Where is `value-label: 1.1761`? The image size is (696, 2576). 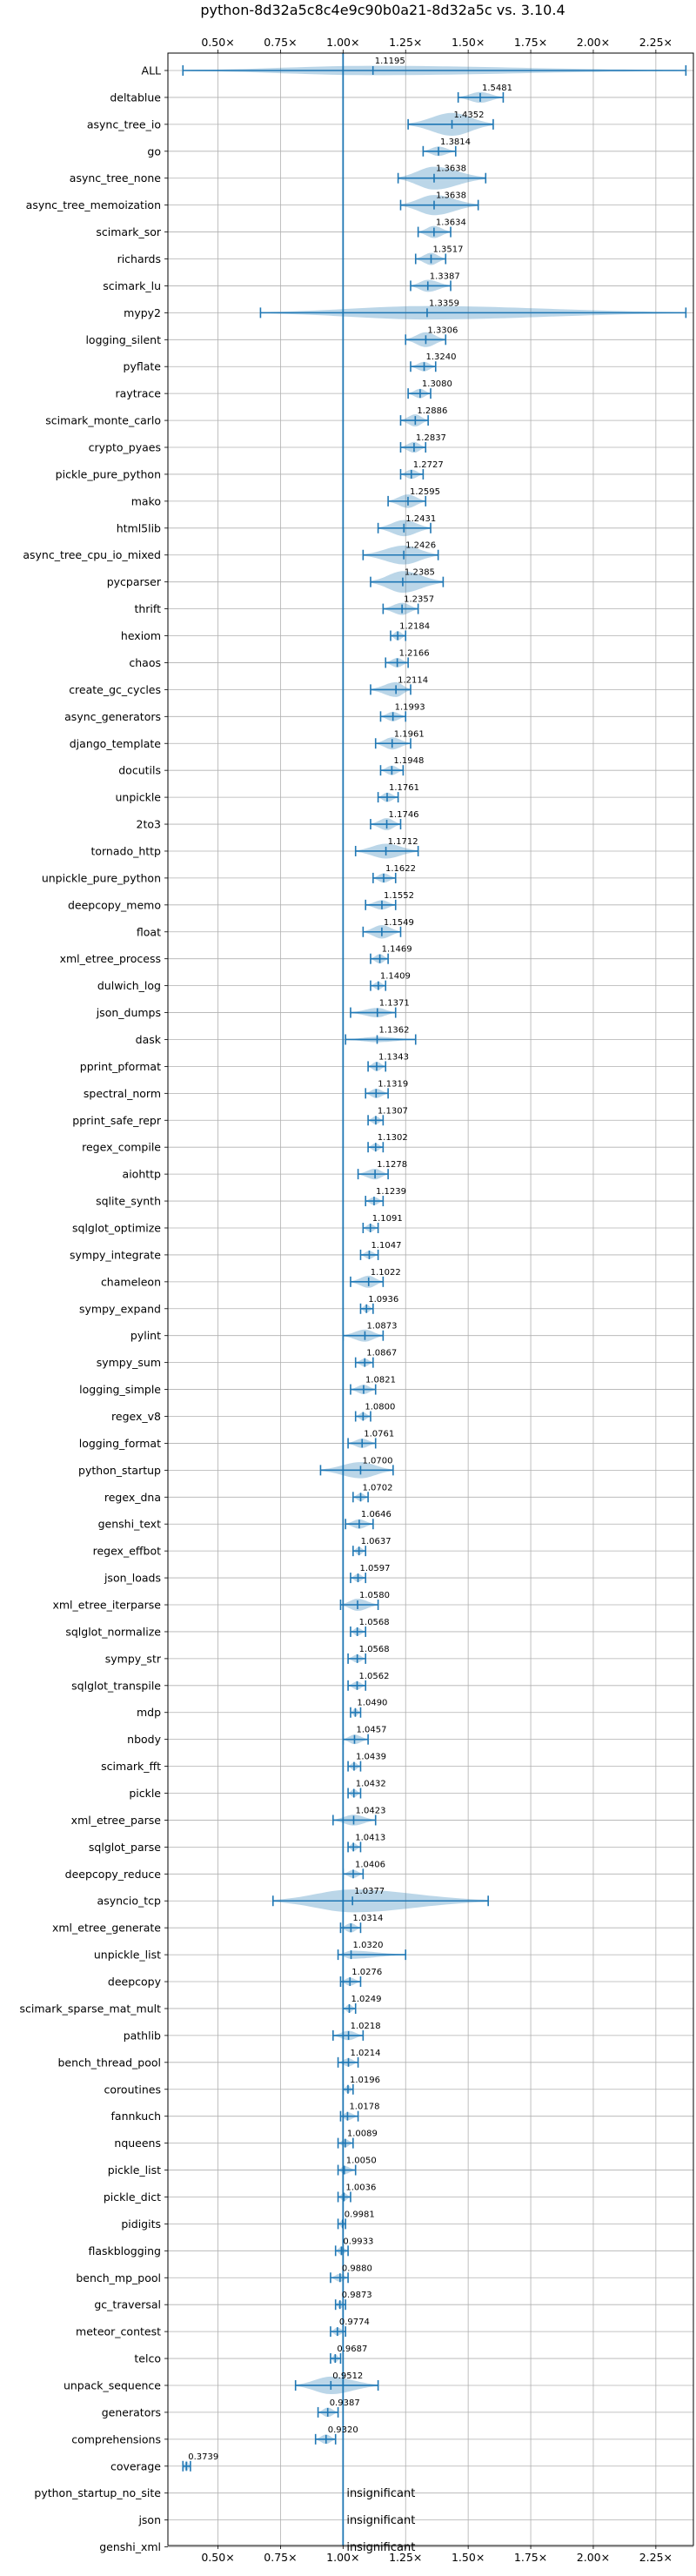
value-label: 1.1761 is located at coordinates (404, 788).